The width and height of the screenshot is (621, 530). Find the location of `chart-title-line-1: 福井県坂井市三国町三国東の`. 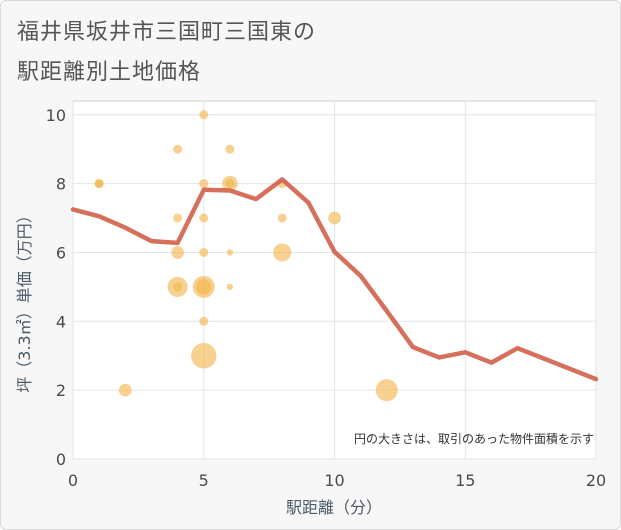

chart-title-line-1: 福井県坂井市三国町三国東の is located at coordinates (167, 32).